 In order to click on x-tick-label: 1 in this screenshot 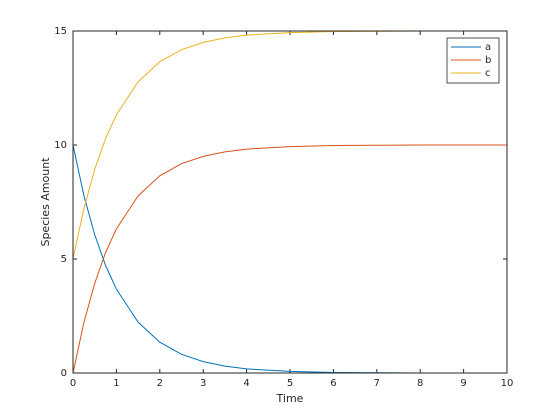, I will do `click(116, 383)`.